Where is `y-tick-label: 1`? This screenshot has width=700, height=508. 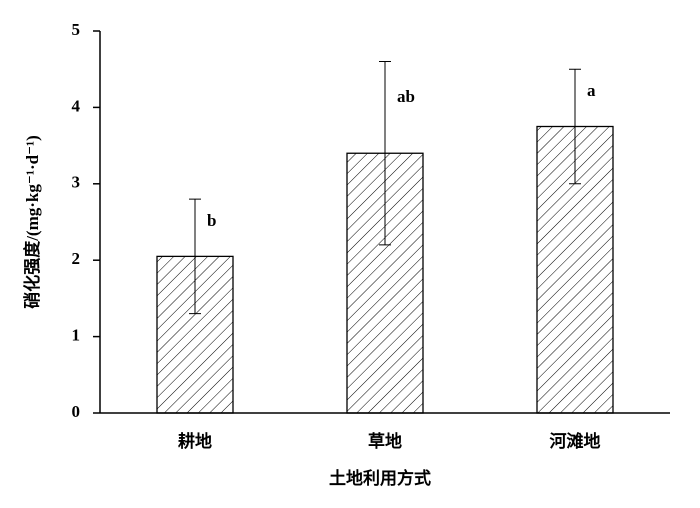
y-tick-label: 1 is located at coordinates (76, 335).